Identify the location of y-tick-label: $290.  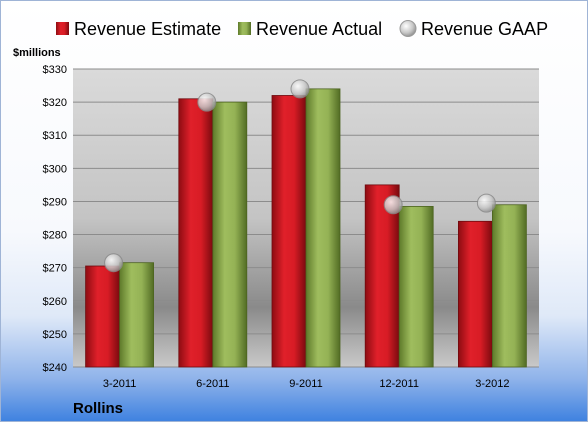
(55, 202).